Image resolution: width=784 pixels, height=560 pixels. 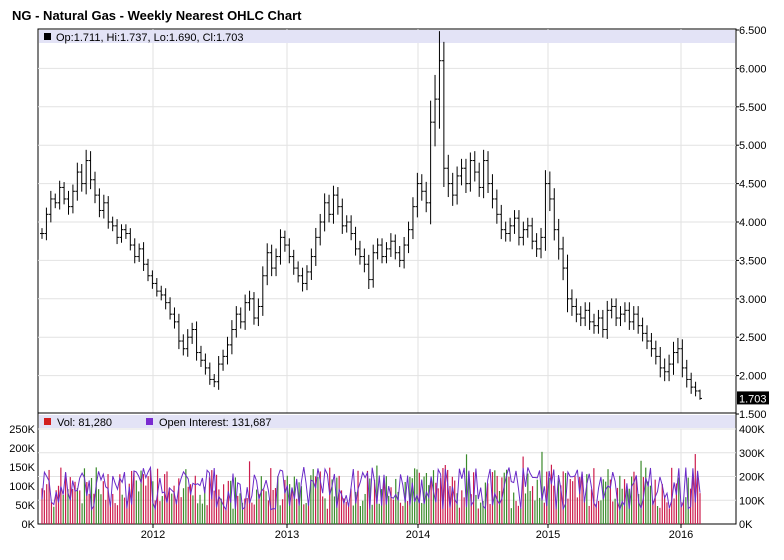 I want to click on volume-legend-band, so click(x=387, y=421).